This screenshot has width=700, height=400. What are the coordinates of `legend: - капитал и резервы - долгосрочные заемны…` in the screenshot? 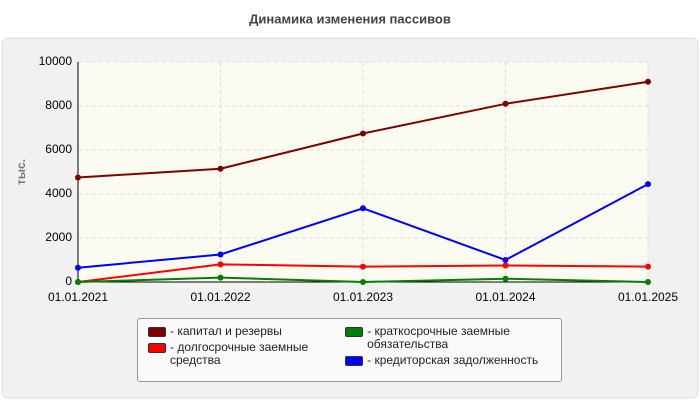 It's located at (349, 350).